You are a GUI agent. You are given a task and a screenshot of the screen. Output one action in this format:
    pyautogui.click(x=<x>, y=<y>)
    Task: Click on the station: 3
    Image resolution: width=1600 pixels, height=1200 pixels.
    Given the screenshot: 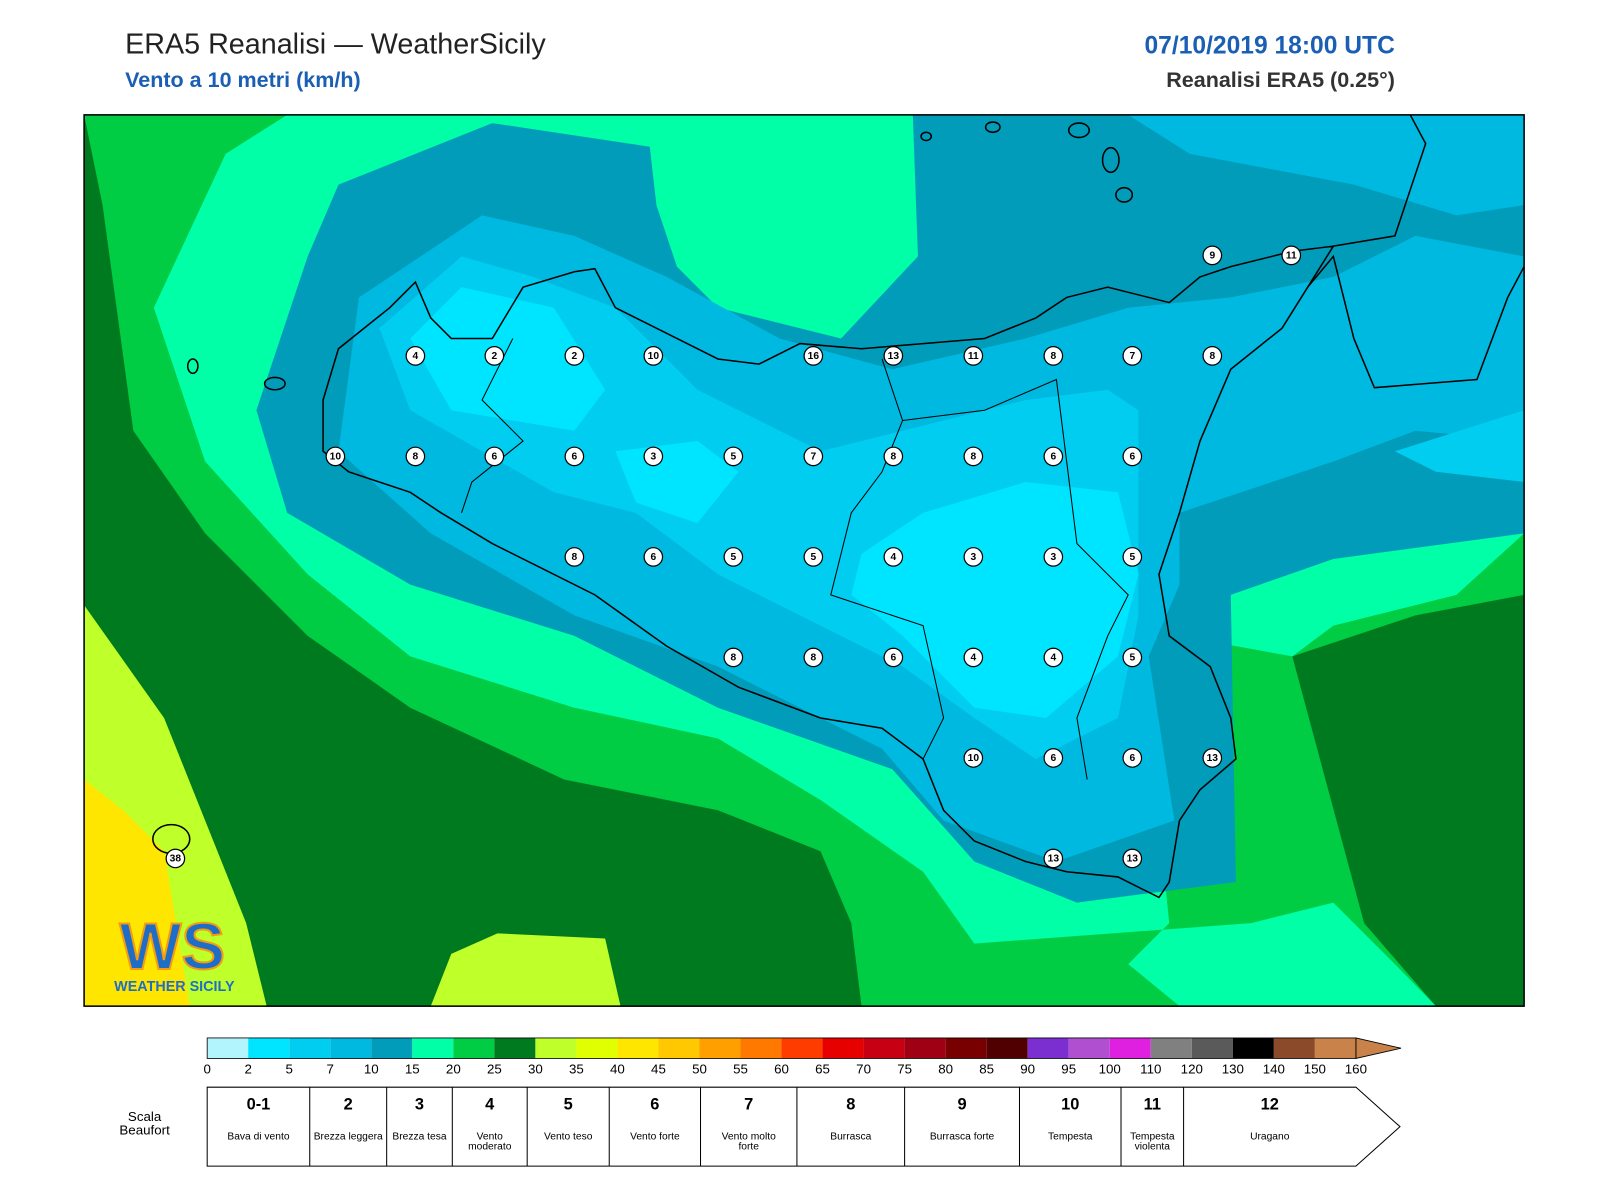 What is the action you would take?
    pyautogui.click(x=973, y=557)
    